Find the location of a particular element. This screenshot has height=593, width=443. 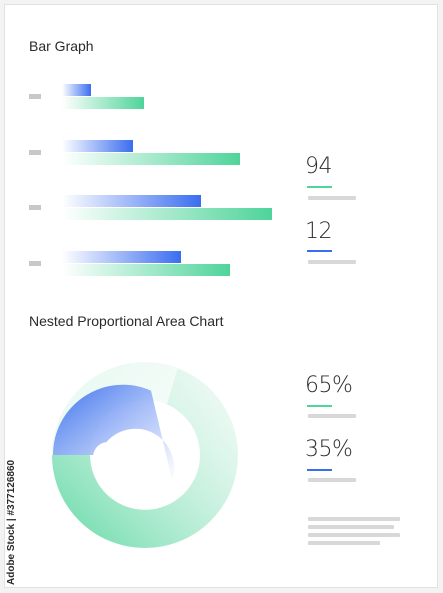

stat-value: 35% is located at coordinates (329, 449).